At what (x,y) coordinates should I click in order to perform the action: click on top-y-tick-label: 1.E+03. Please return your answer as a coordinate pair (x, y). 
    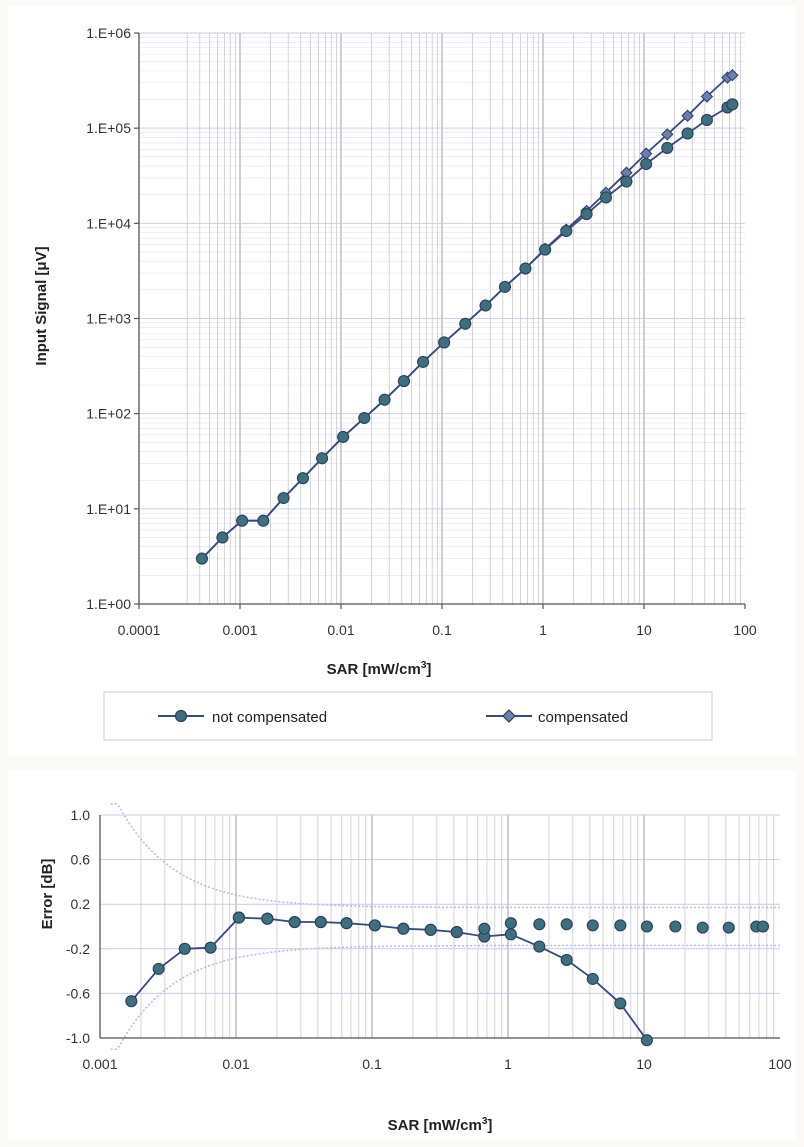
    Looking at the image, I should click on (108, 319).